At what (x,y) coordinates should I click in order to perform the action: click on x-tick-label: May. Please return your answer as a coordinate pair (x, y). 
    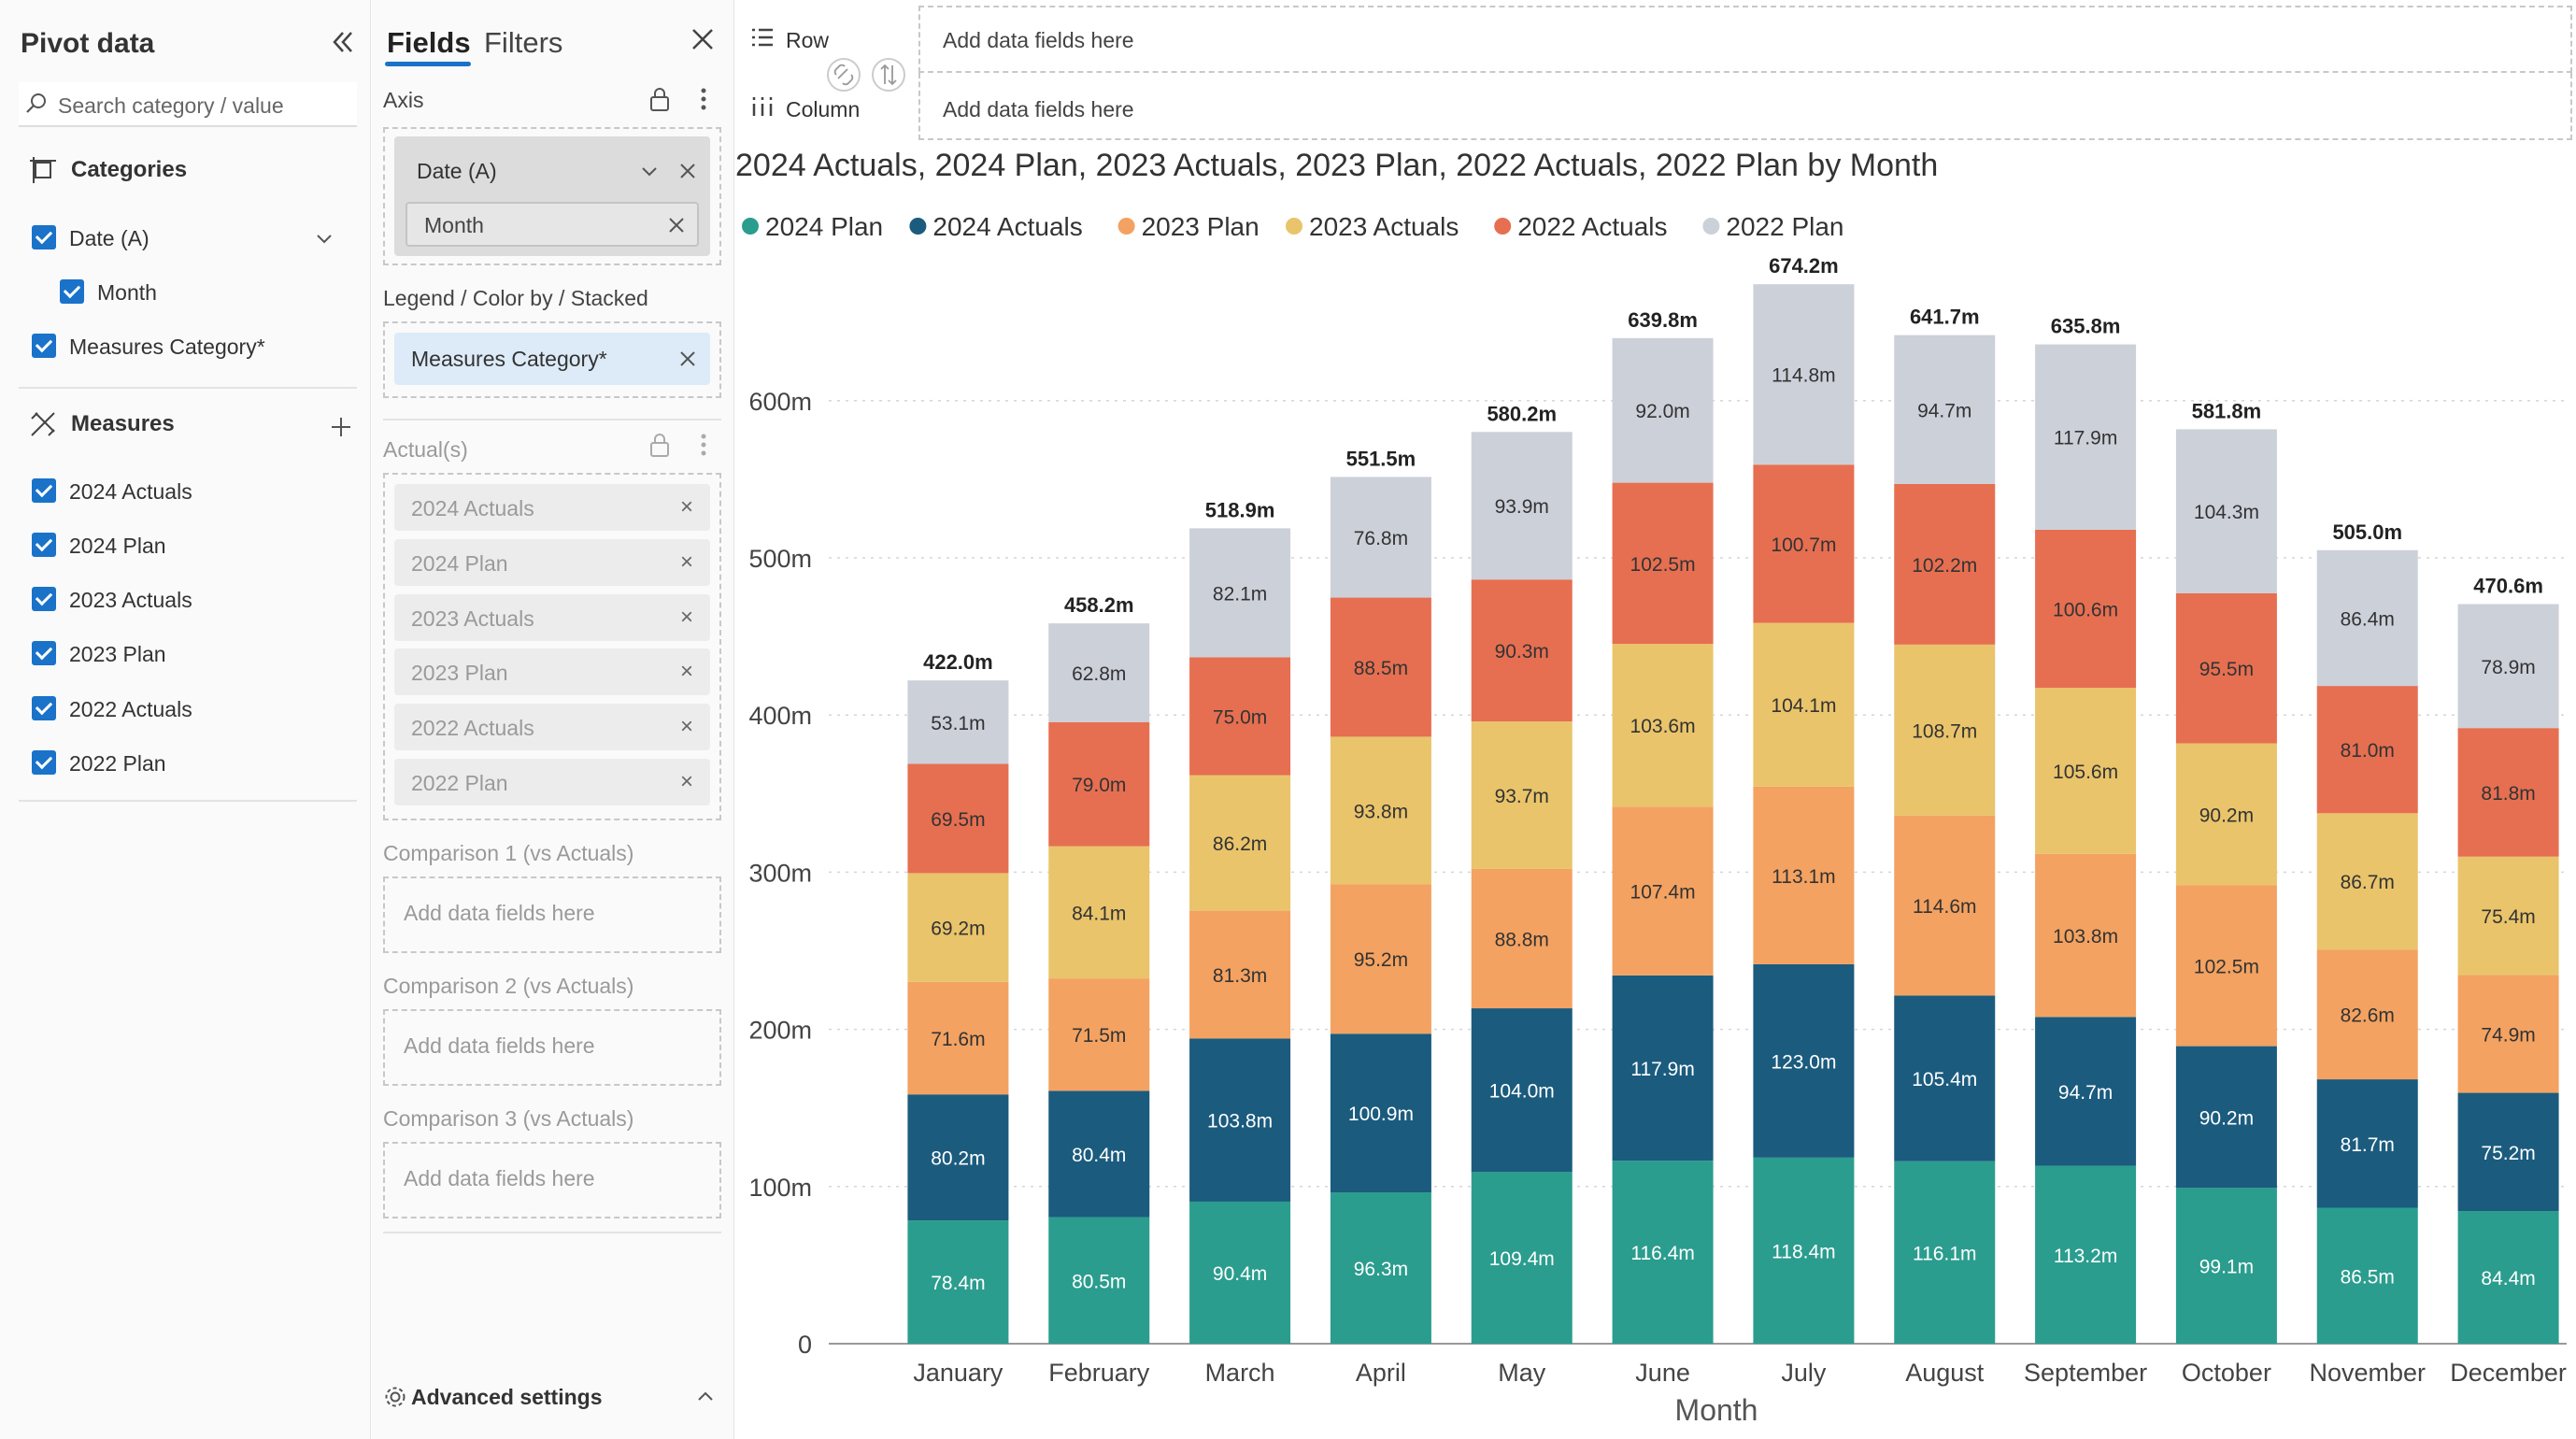
    Looking at the image, I should click on (1522, 1373).